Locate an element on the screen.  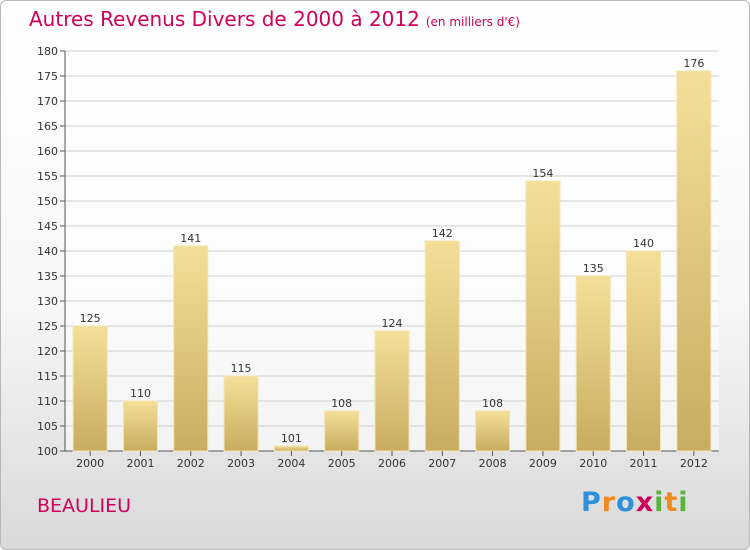
bar-value-label: 115 is located at coordinates (241, 368).